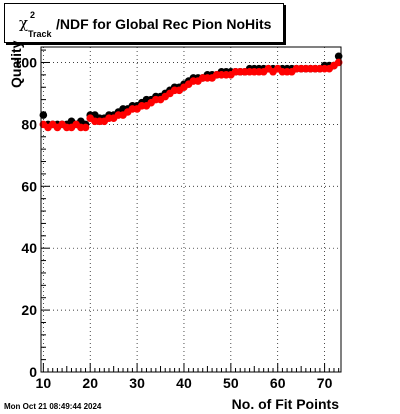  Describe the element at coordinates (40, 34) in the screenshot. I see `title-subscript: Track` at that location.